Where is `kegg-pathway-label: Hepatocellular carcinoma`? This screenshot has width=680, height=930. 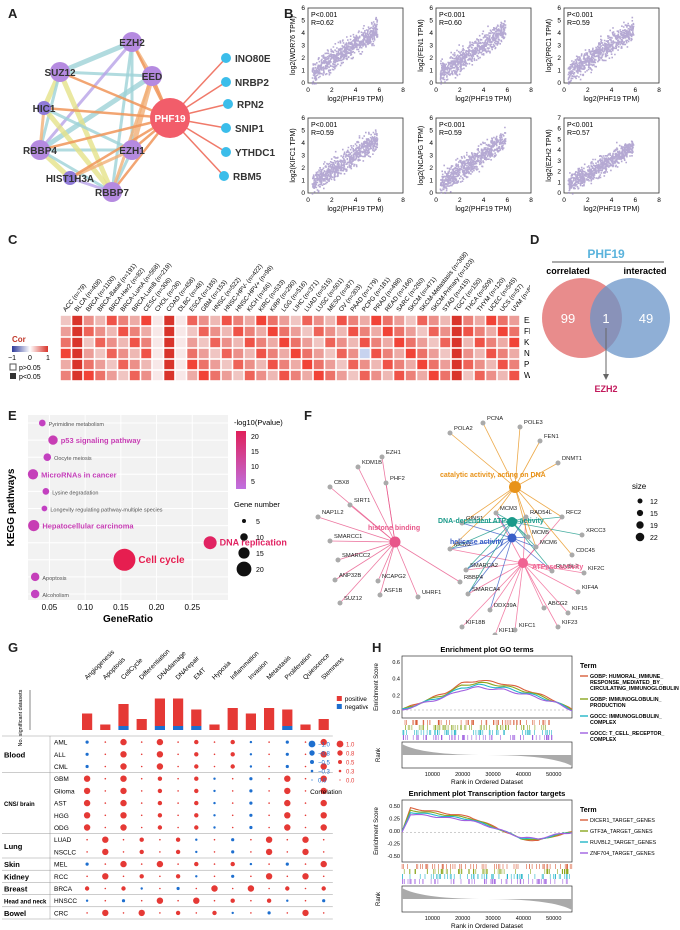
kegg-pathway-label: Hepatocellular carcinoma is located at coordinates (88, 526).